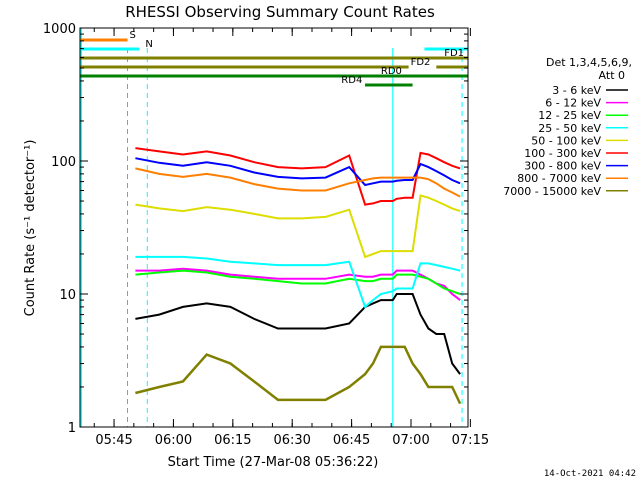 Image resolution: width=640 pixels, height=480 pixels. I want to click on x-tick-label: 07:00, so click(410, 440).